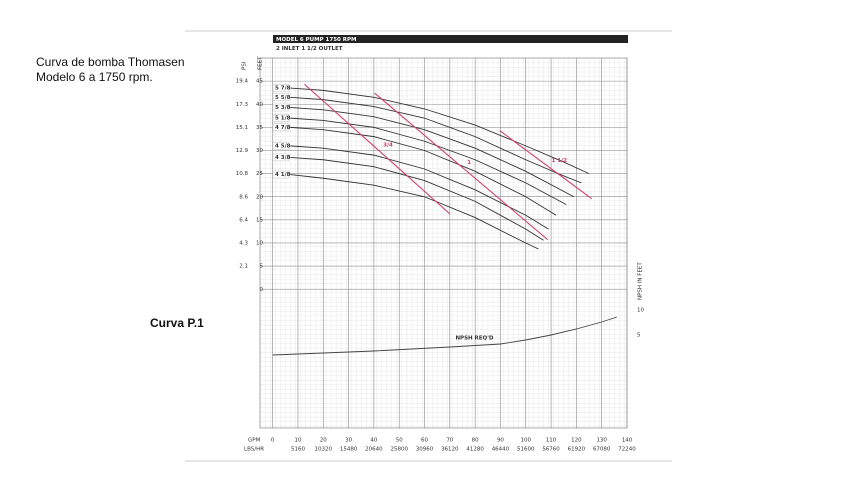  Describe the element at coordinates (259, 105) in the screenshot. I see `y-tick-label: 40` at that location.